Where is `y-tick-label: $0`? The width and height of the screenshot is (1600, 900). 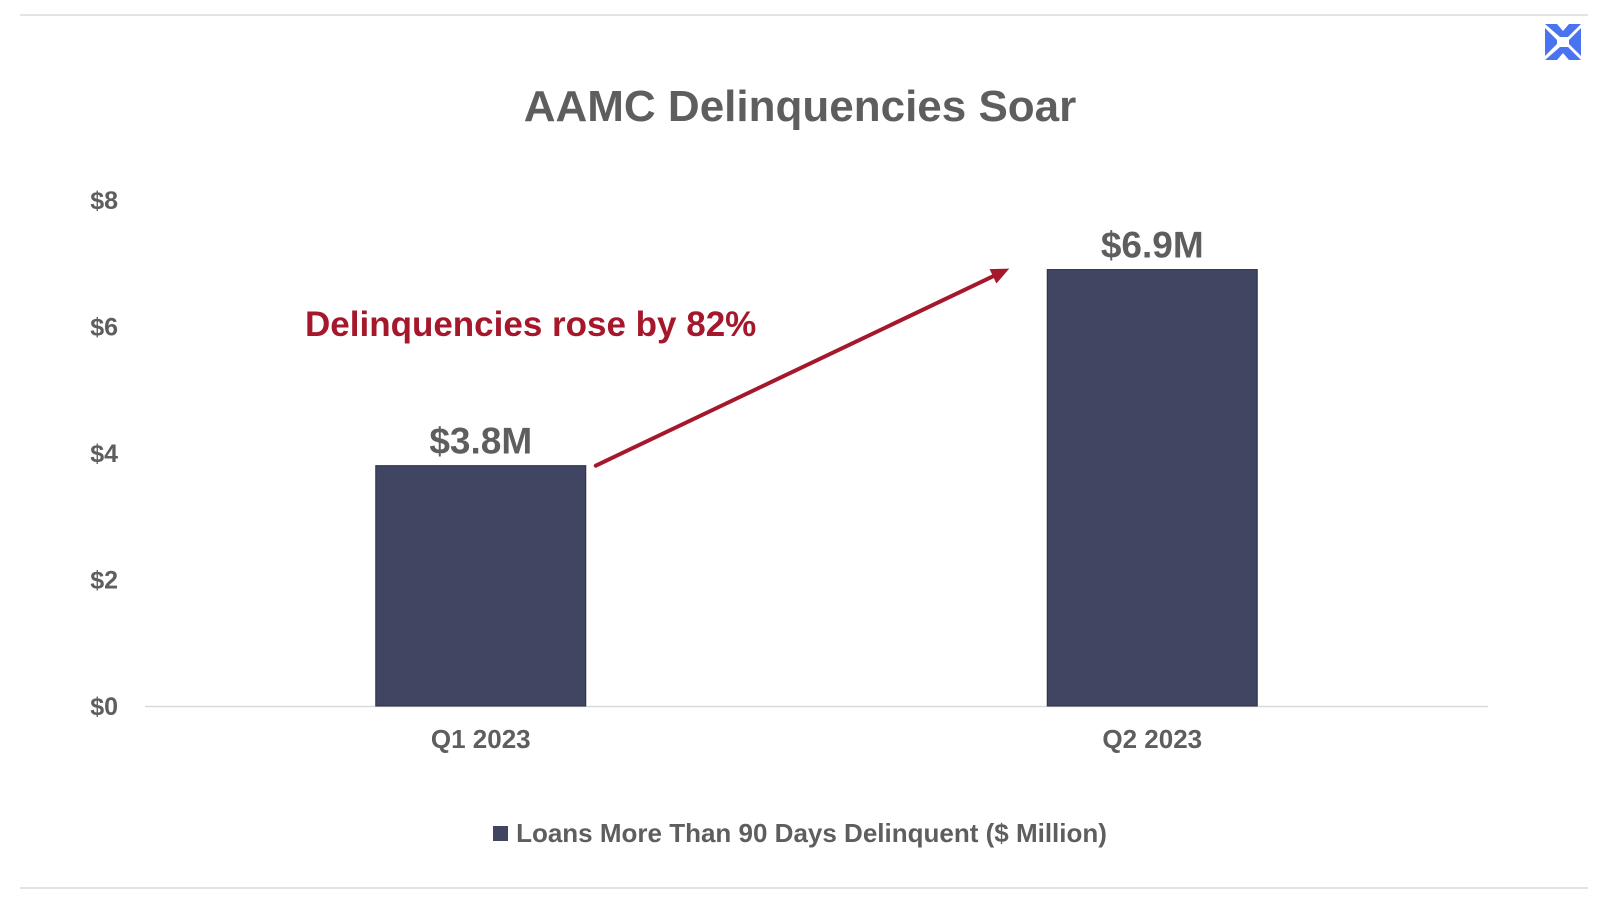 y-tick-label: $0 is located at coordinates (104, 707).